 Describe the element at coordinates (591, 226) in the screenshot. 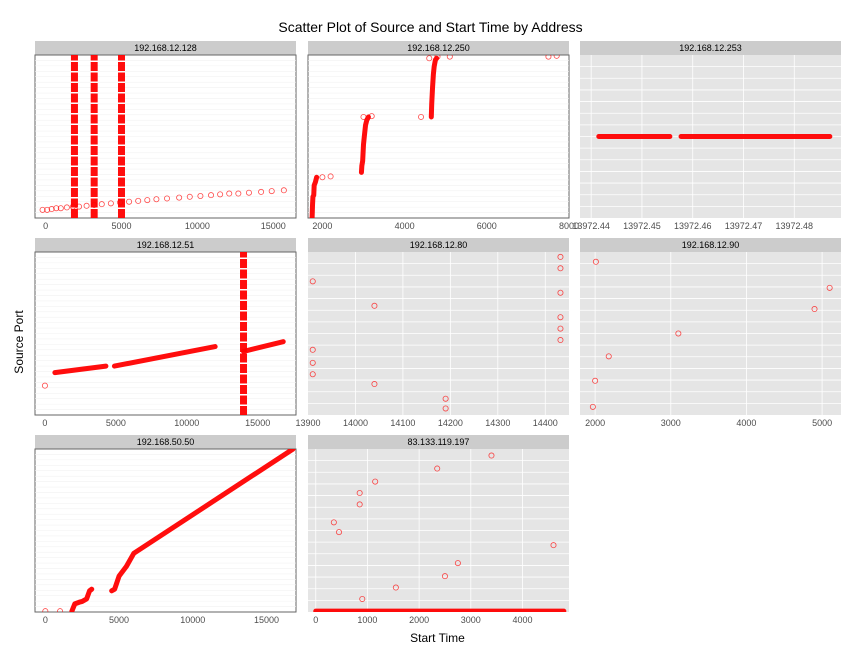

I see `x-tick-label: 13972.44` at that location.